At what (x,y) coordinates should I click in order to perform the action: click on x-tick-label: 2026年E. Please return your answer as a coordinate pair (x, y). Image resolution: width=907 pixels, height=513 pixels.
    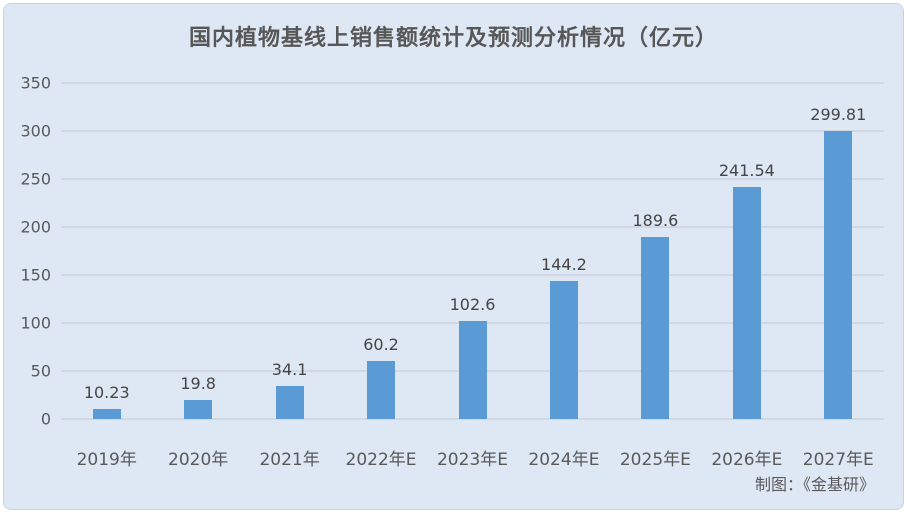
    Looking at the image, I should click on (747, 460).